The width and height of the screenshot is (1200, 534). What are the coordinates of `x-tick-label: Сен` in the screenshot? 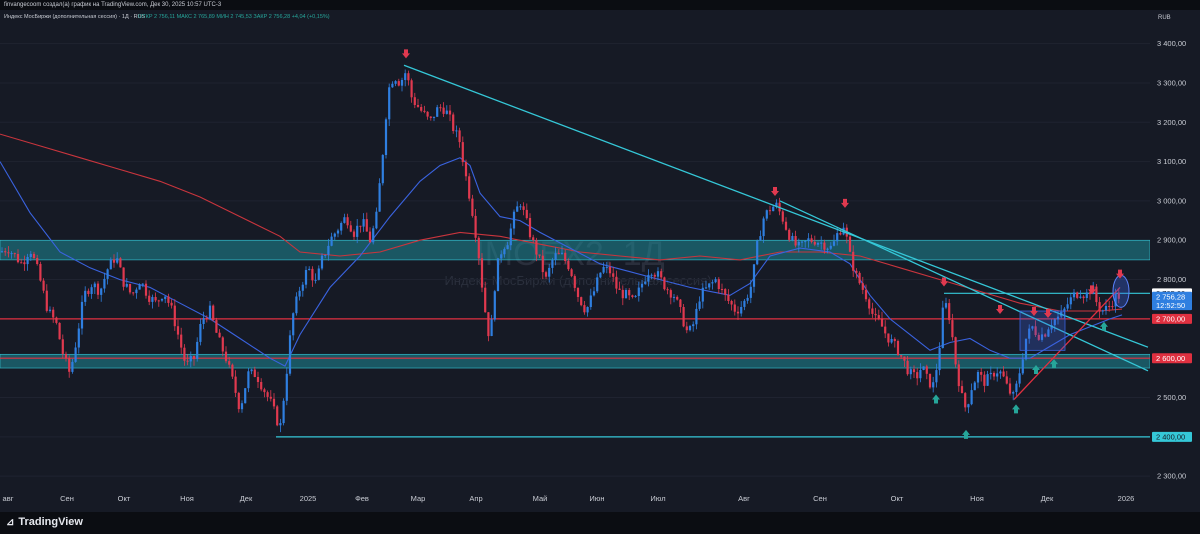 It's located at (67, 498).